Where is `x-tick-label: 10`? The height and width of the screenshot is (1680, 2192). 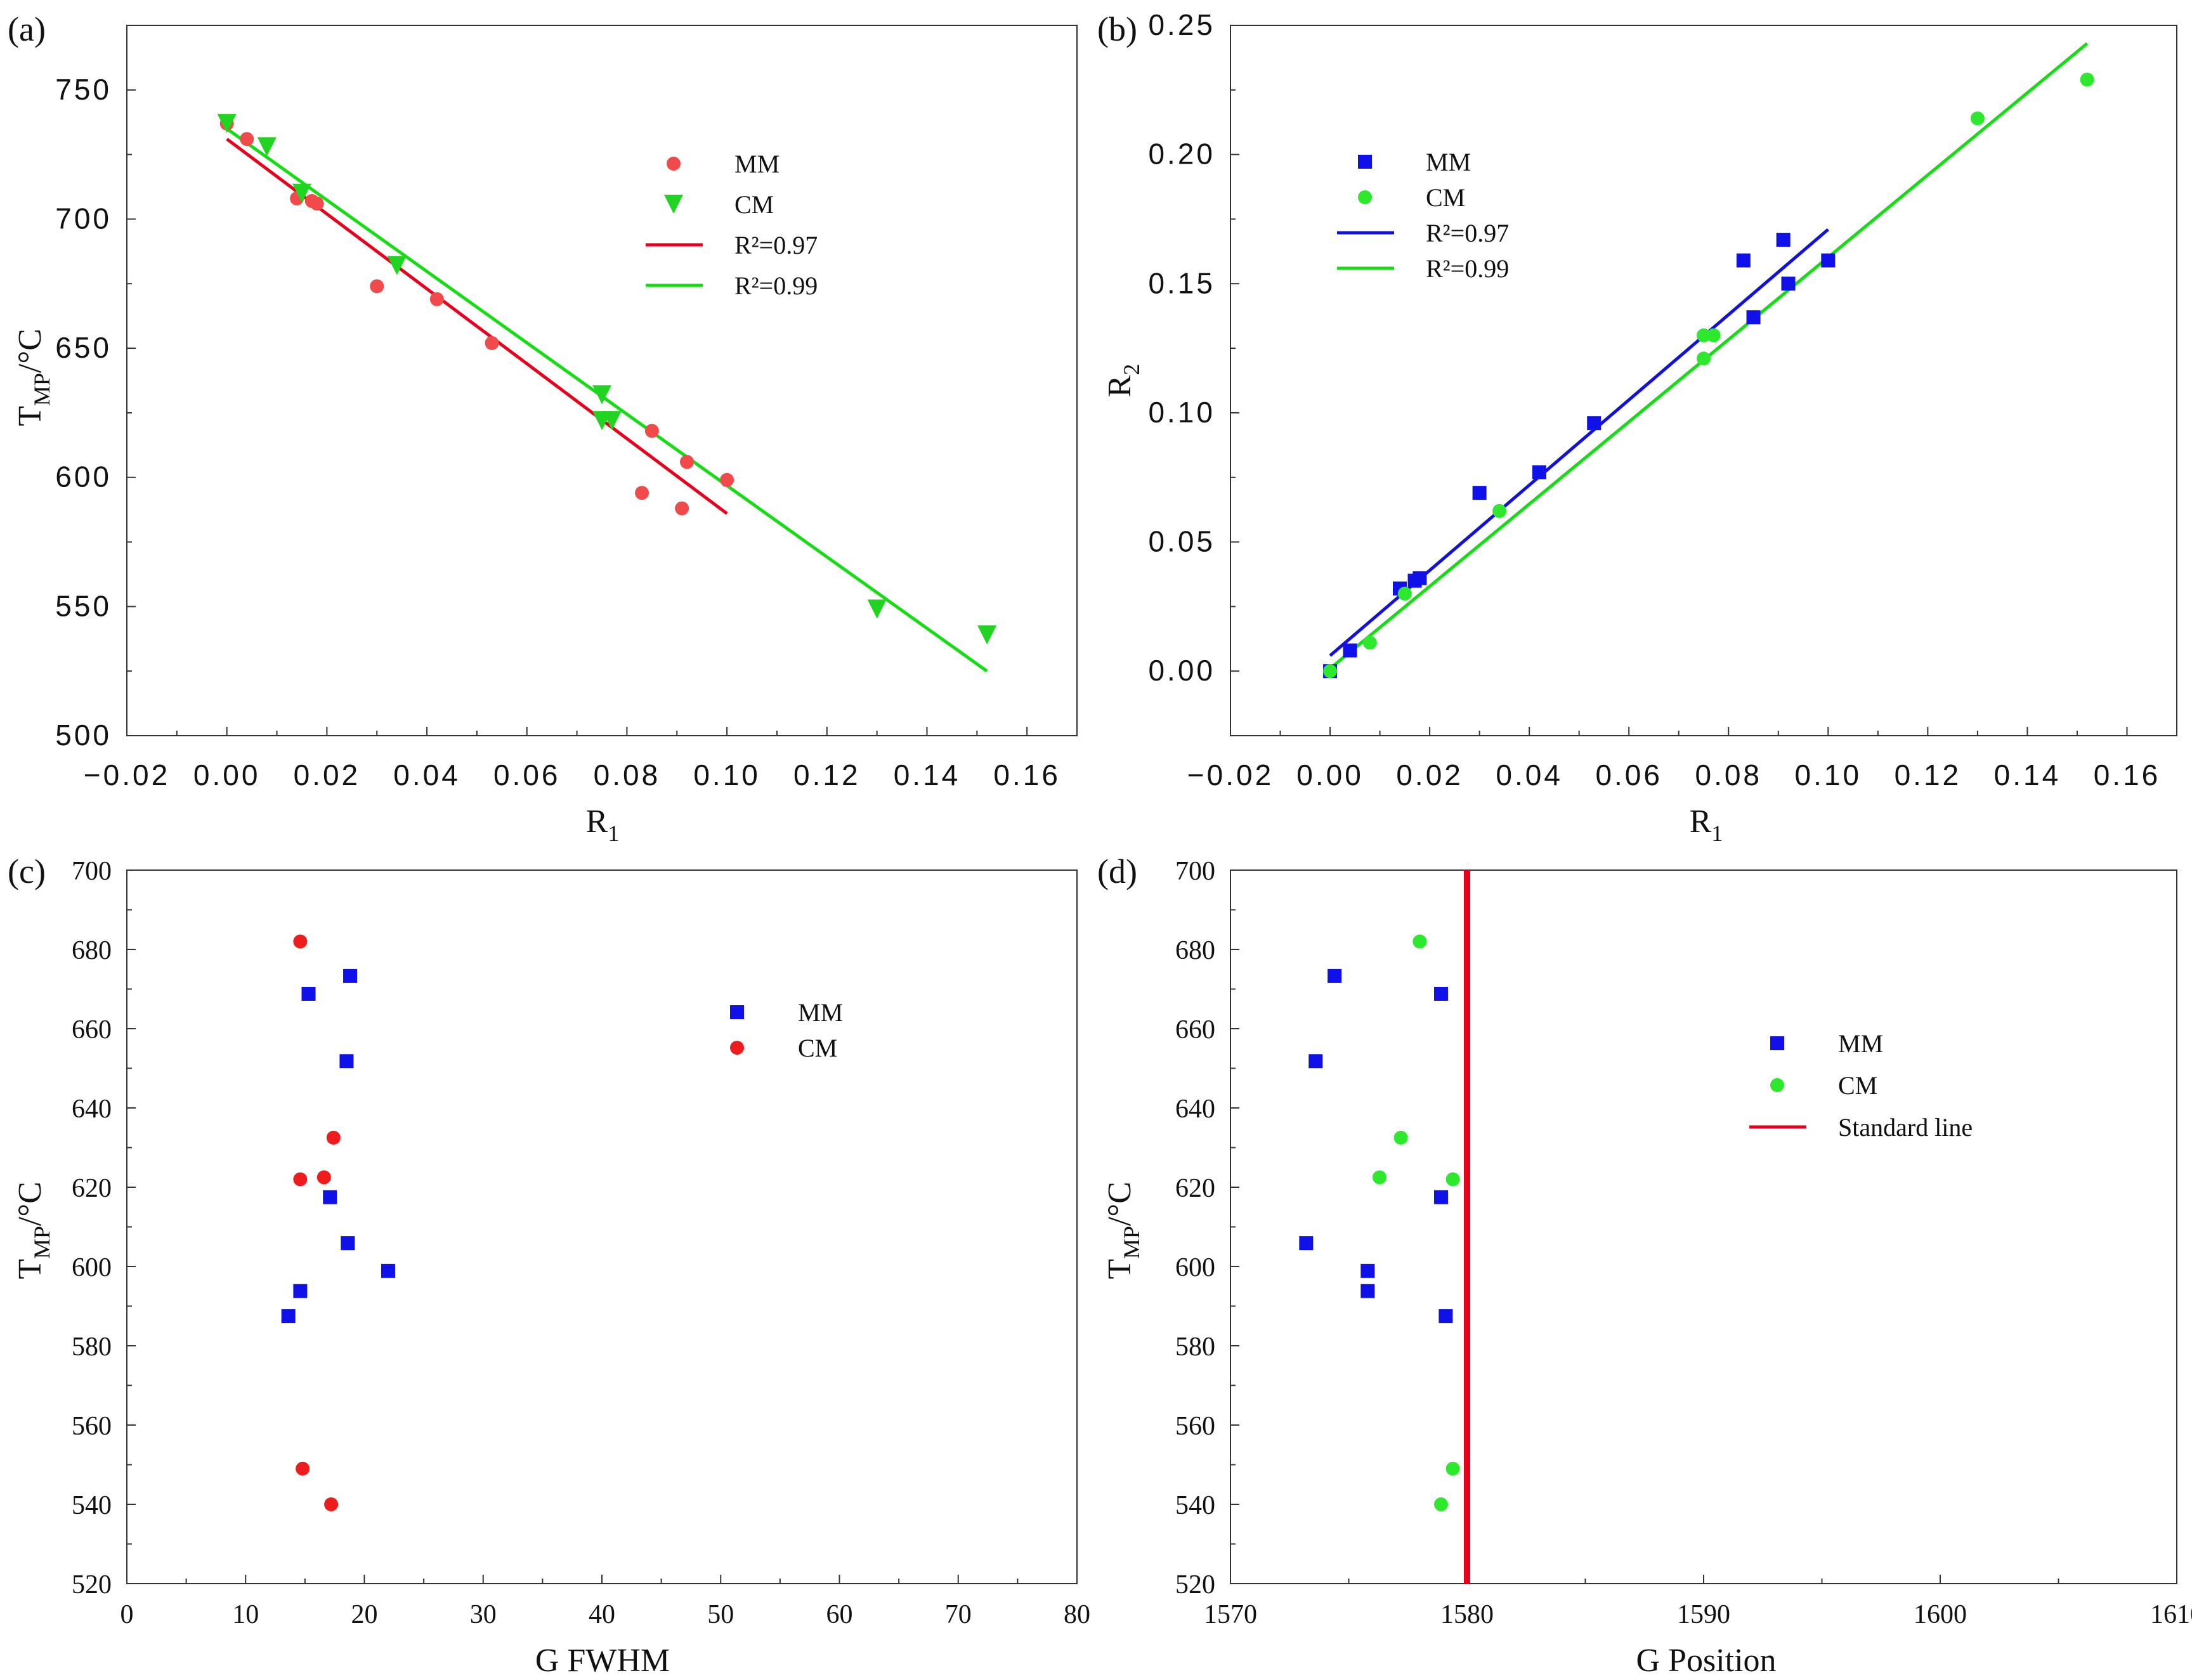
x-tick-label: 10 is located at coordinates (246, 1614).